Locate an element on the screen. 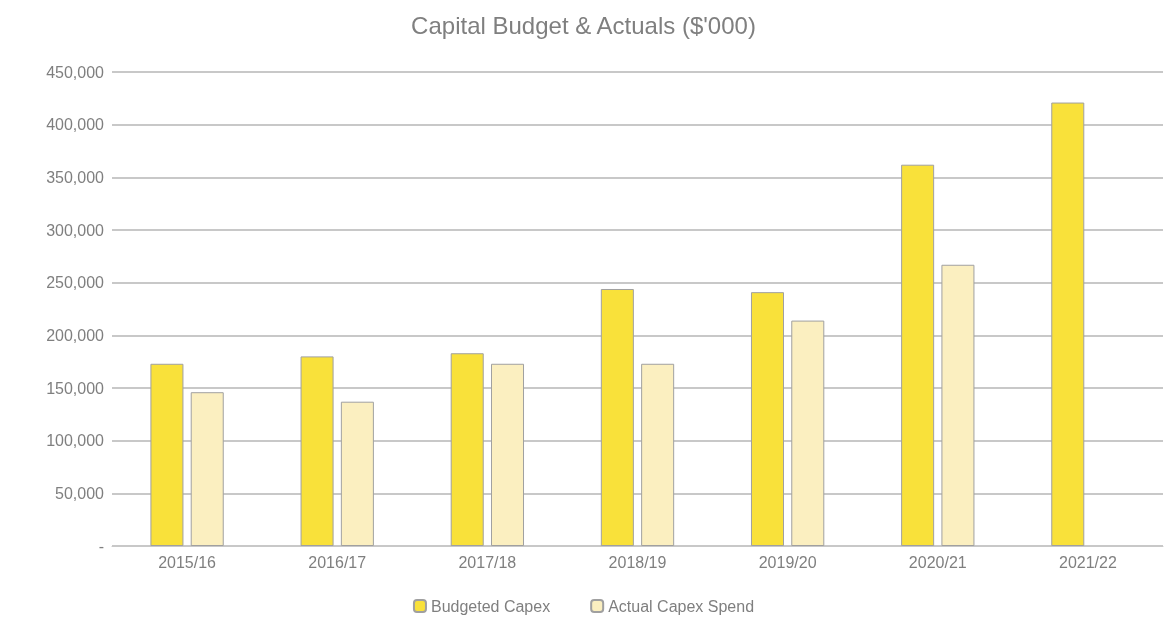 The height and width of the screenshot is (627, 1167). x-tick-label: 2019/20 is located at coordinates (787, 562).